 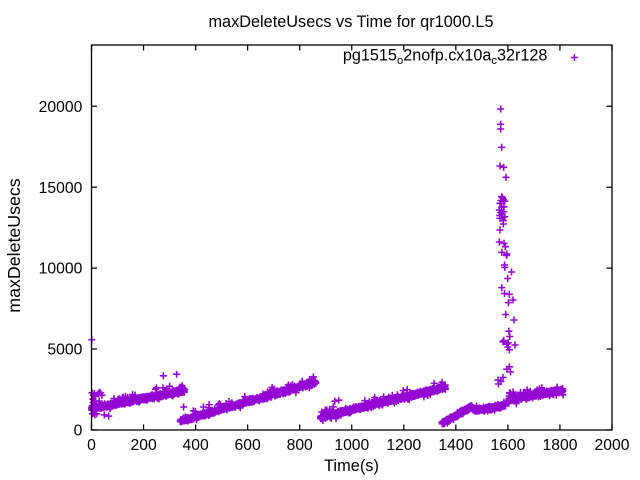 I want to click on svg-text: 1600, so click(x=507, y=445).